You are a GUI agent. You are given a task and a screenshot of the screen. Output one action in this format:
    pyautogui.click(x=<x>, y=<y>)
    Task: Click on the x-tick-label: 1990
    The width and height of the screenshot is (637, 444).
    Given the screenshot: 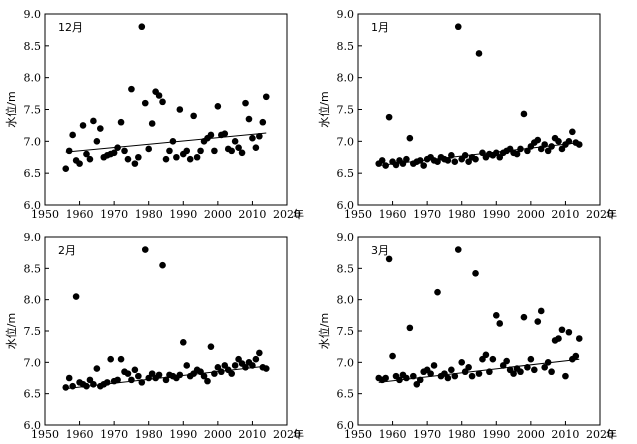 What is the action you would take?
    pyautogui.click(x=496, y=214)
    